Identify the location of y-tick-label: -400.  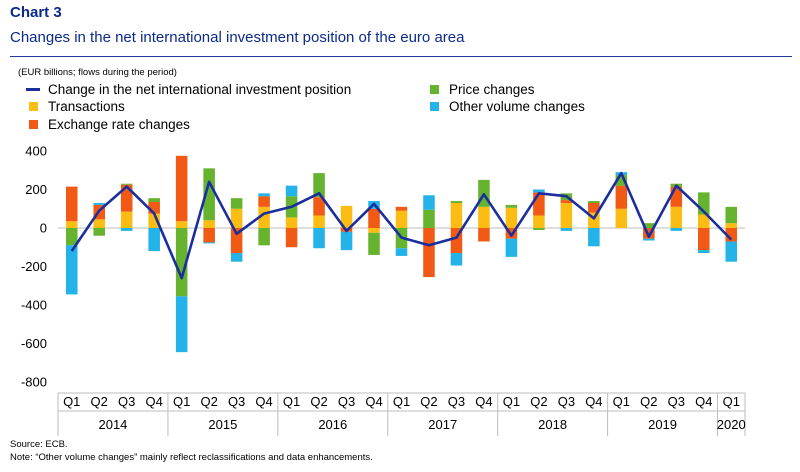
(34, 305).